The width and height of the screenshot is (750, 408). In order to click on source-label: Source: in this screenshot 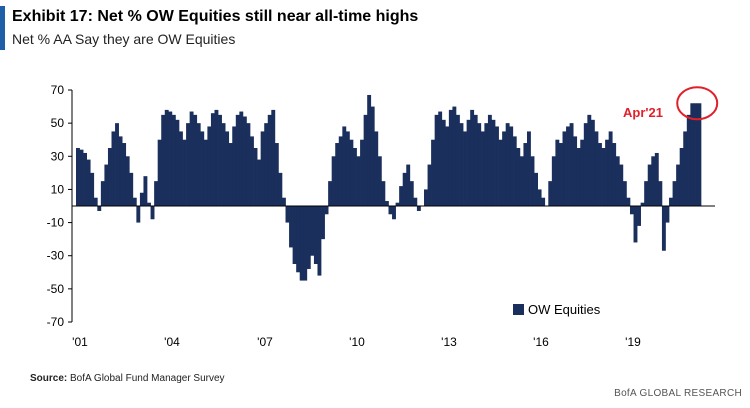, I will do `click(49, 378)`.